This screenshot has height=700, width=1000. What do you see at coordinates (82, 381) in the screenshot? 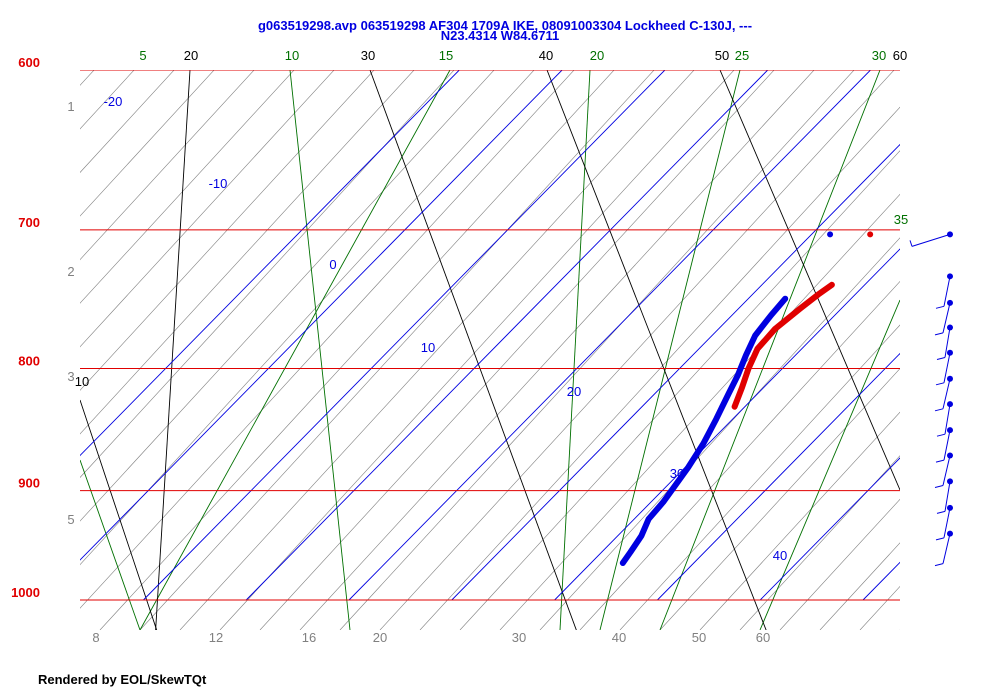
I see `dry-adiabat-label: 10` at bounding box center [82, 381].